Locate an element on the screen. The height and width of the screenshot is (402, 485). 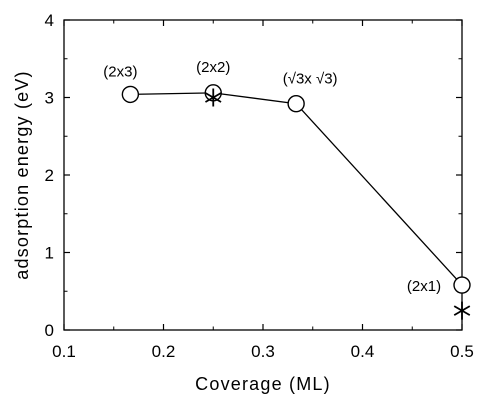
y-tick-label: 1 is located at coordinates (49, 253).